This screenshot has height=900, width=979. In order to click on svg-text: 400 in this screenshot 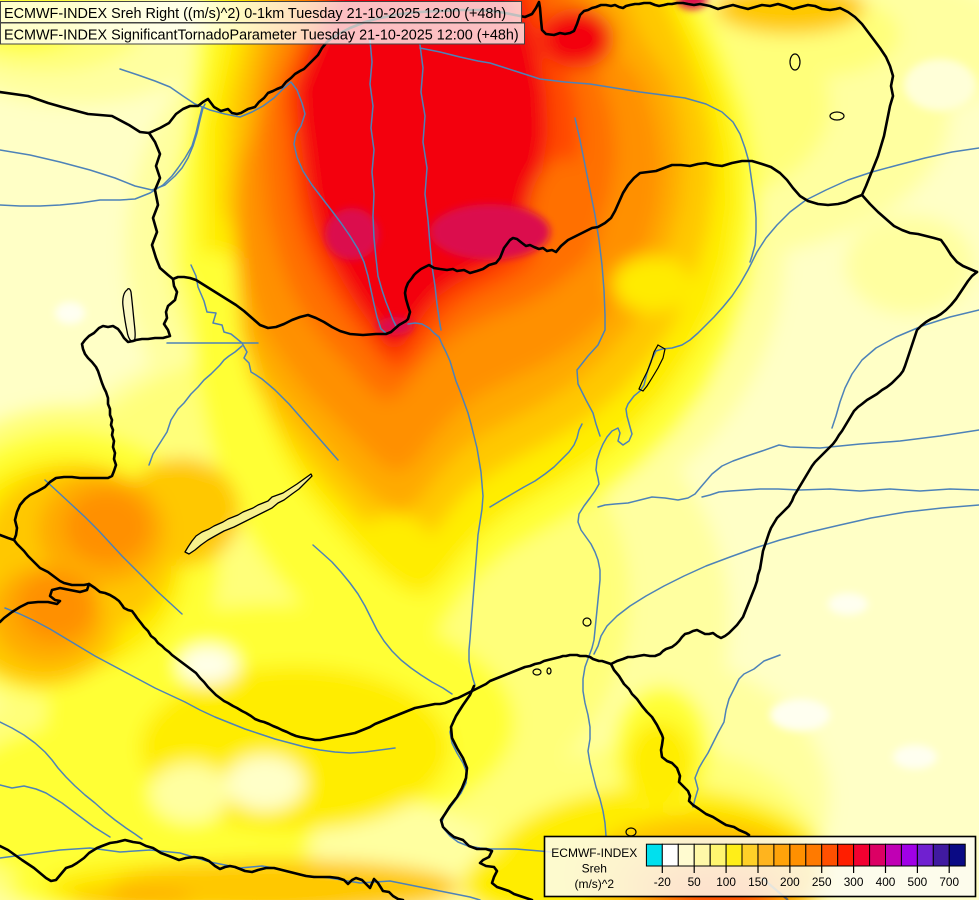, I will do `click(886, 882)`.